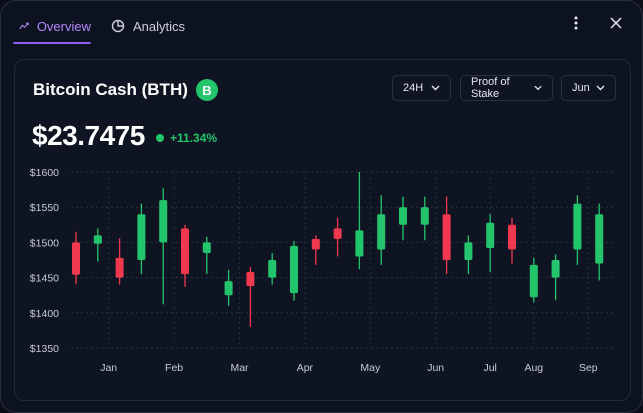 The width and height of the screenshot is (643, 413). Describe the element at coordinates (588, 368) in the screenshot. I see `x-tick-label: Sep` at that location.